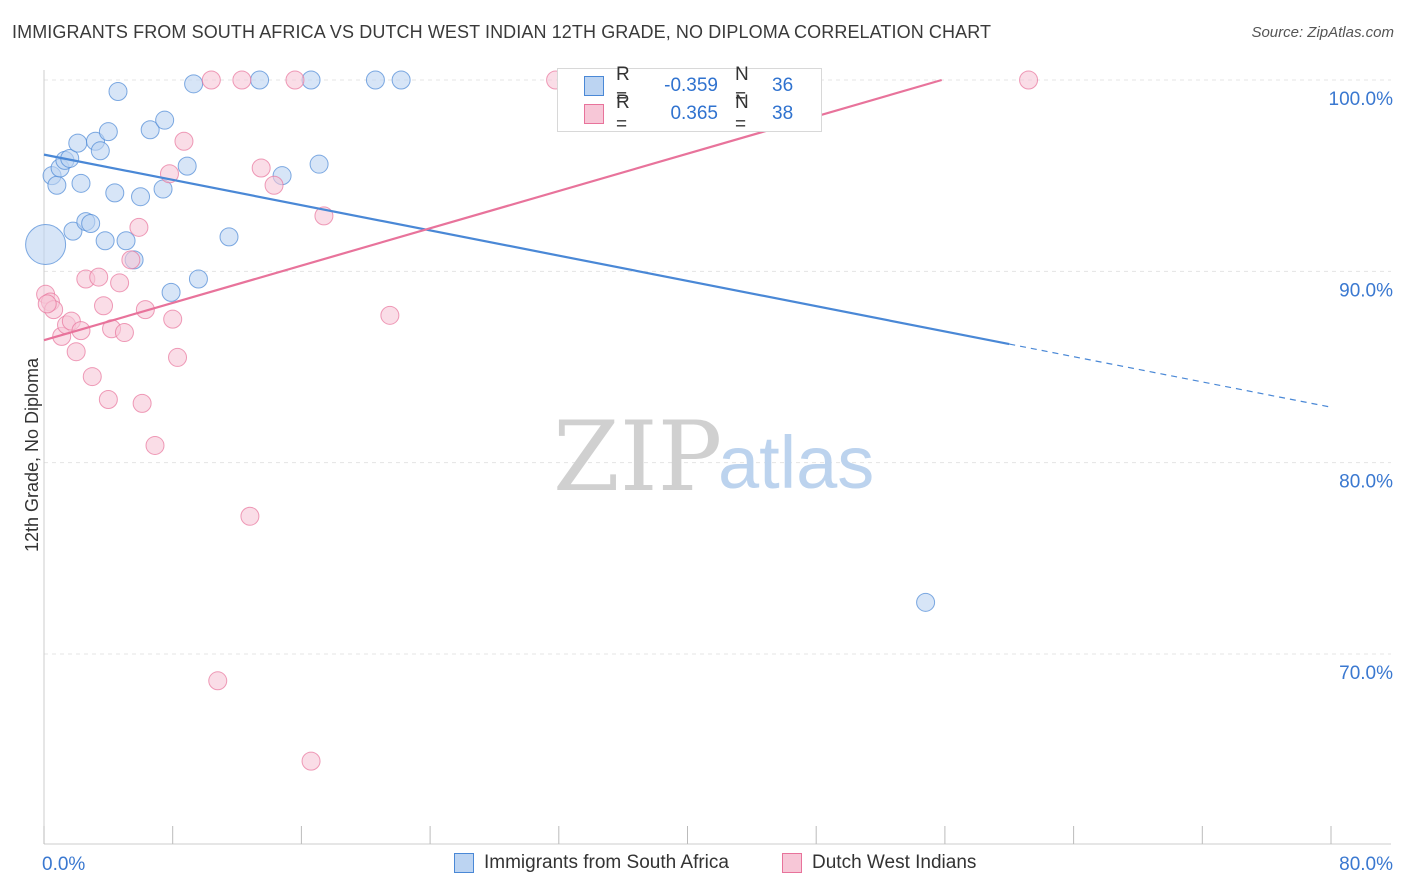  What do you see at coordinates (1361, 99) in the screenshot?
I see `y-tick-label: 100.0%` at bounding box center [1361, 99].